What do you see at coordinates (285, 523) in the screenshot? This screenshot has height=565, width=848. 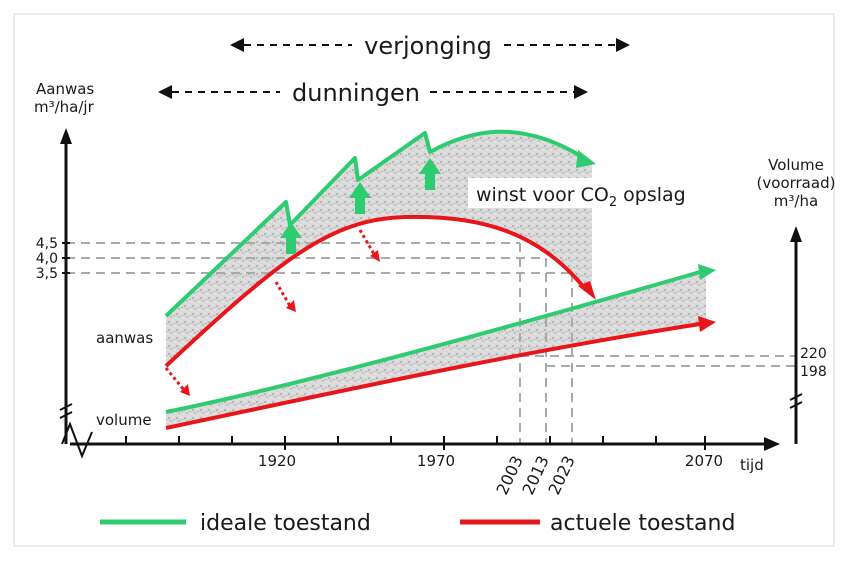 I see `legend-ideal-label: ideale toestand` at bounding box center [285, 523].